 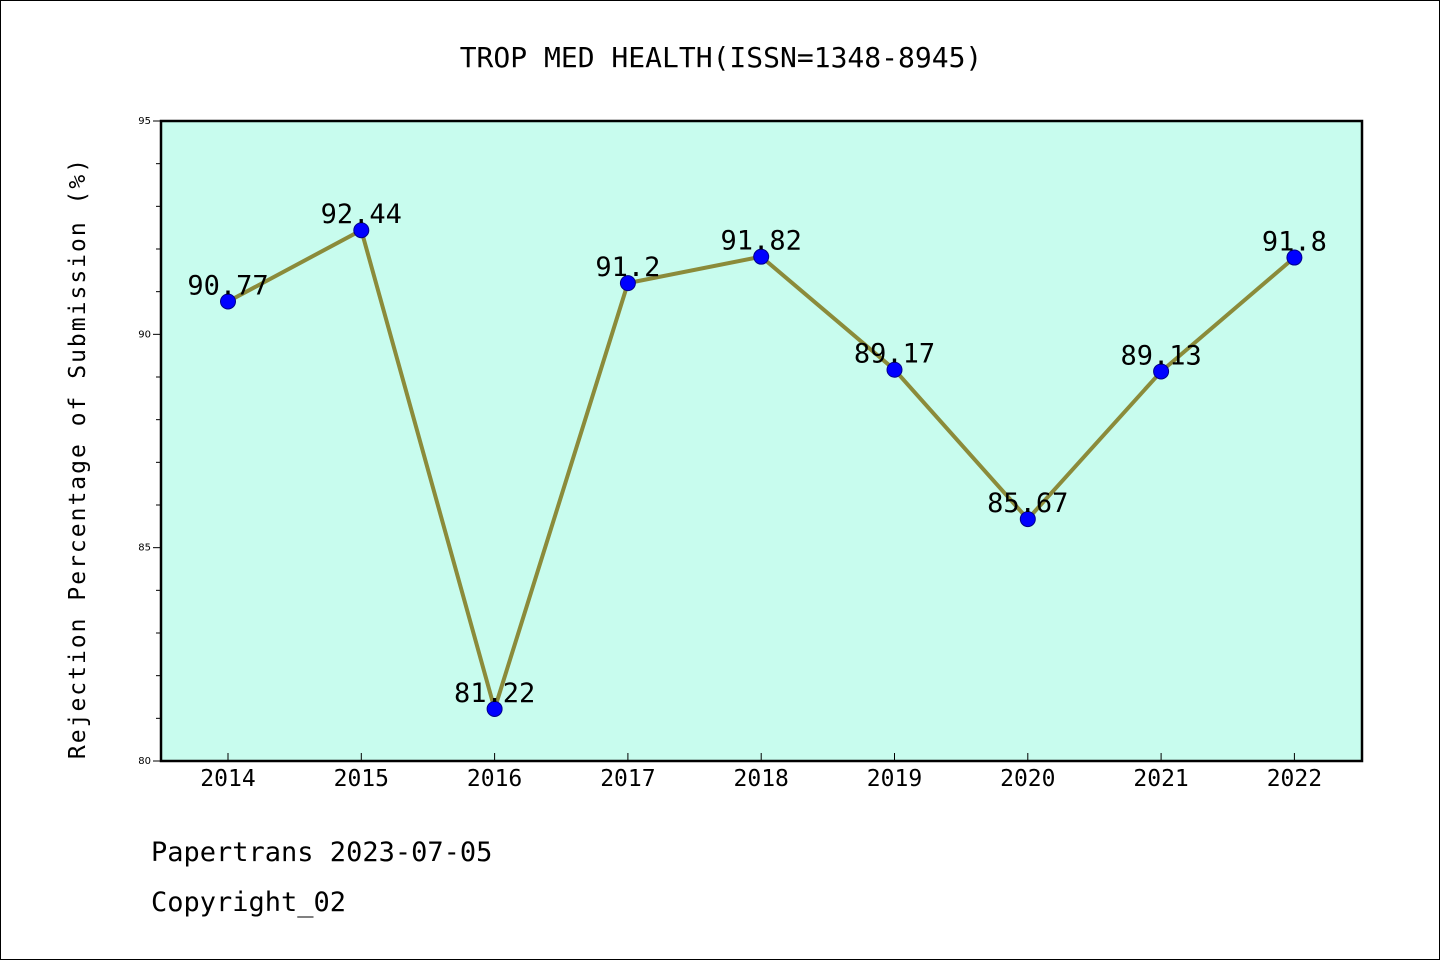 I want to click on y-tick-label: 95, so click(x=144, y=121).